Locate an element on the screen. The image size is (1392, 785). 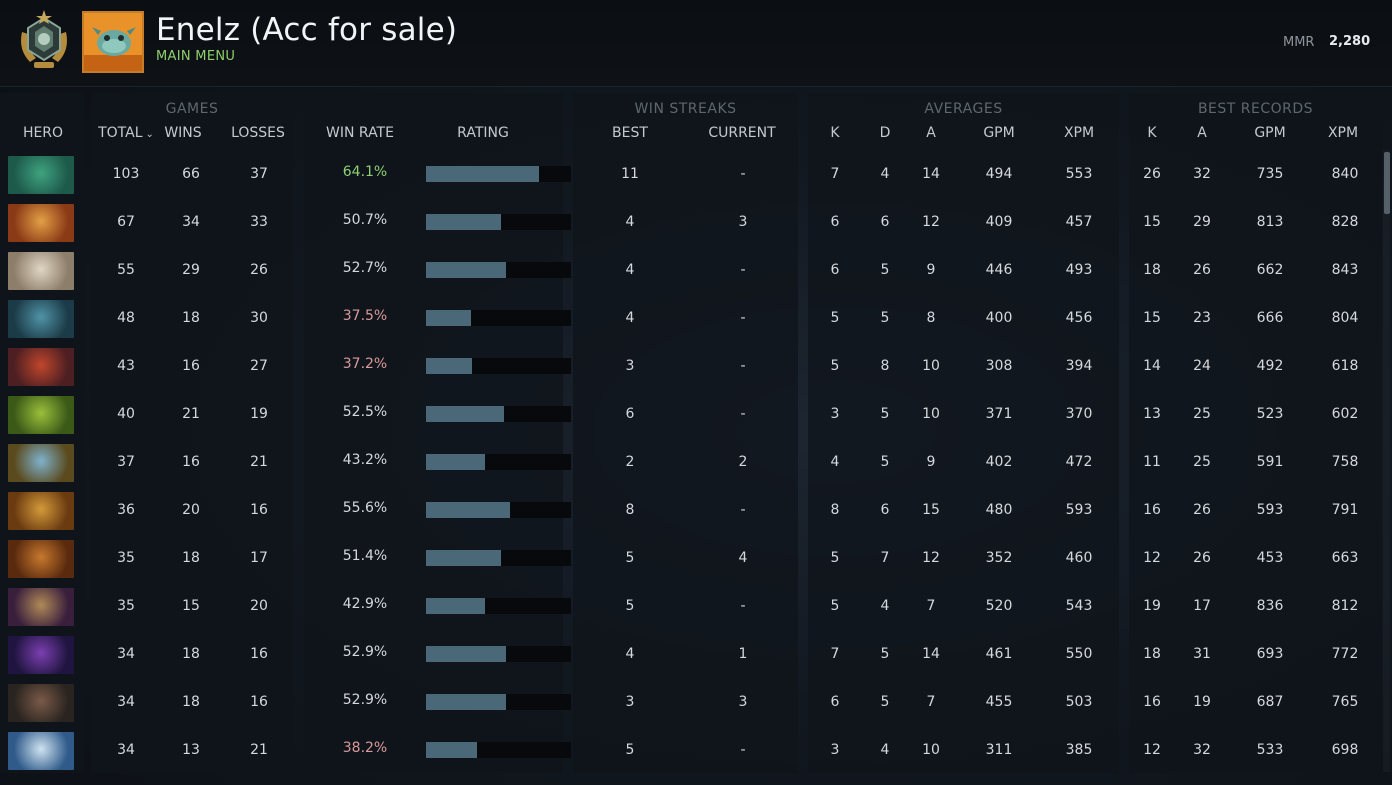
cell-avg-xpm: 593 is located at coordinates (1079, 510).